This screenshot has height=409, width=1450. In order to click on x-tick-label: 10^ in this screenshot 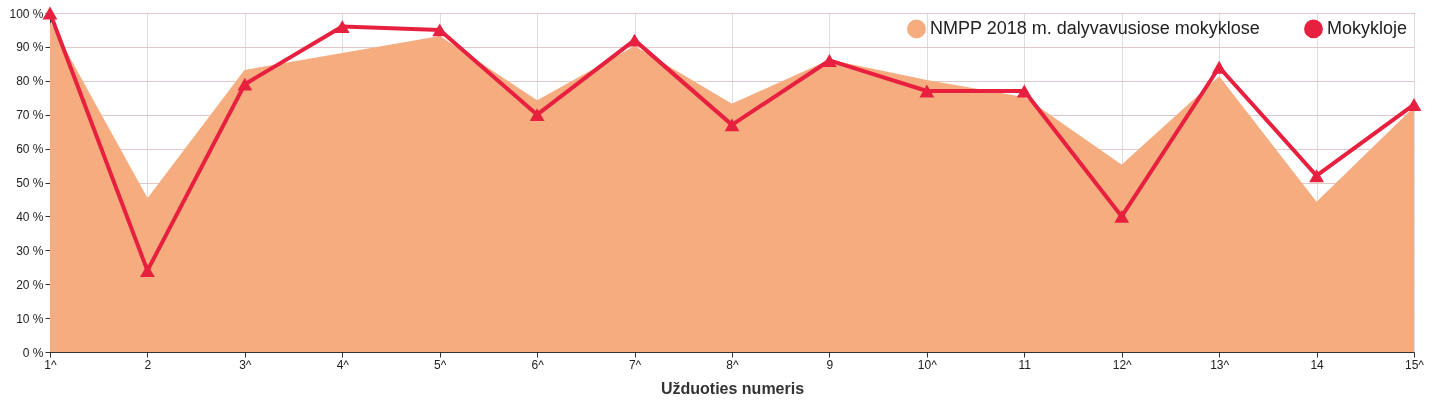, I will do `click(927, 364)`.